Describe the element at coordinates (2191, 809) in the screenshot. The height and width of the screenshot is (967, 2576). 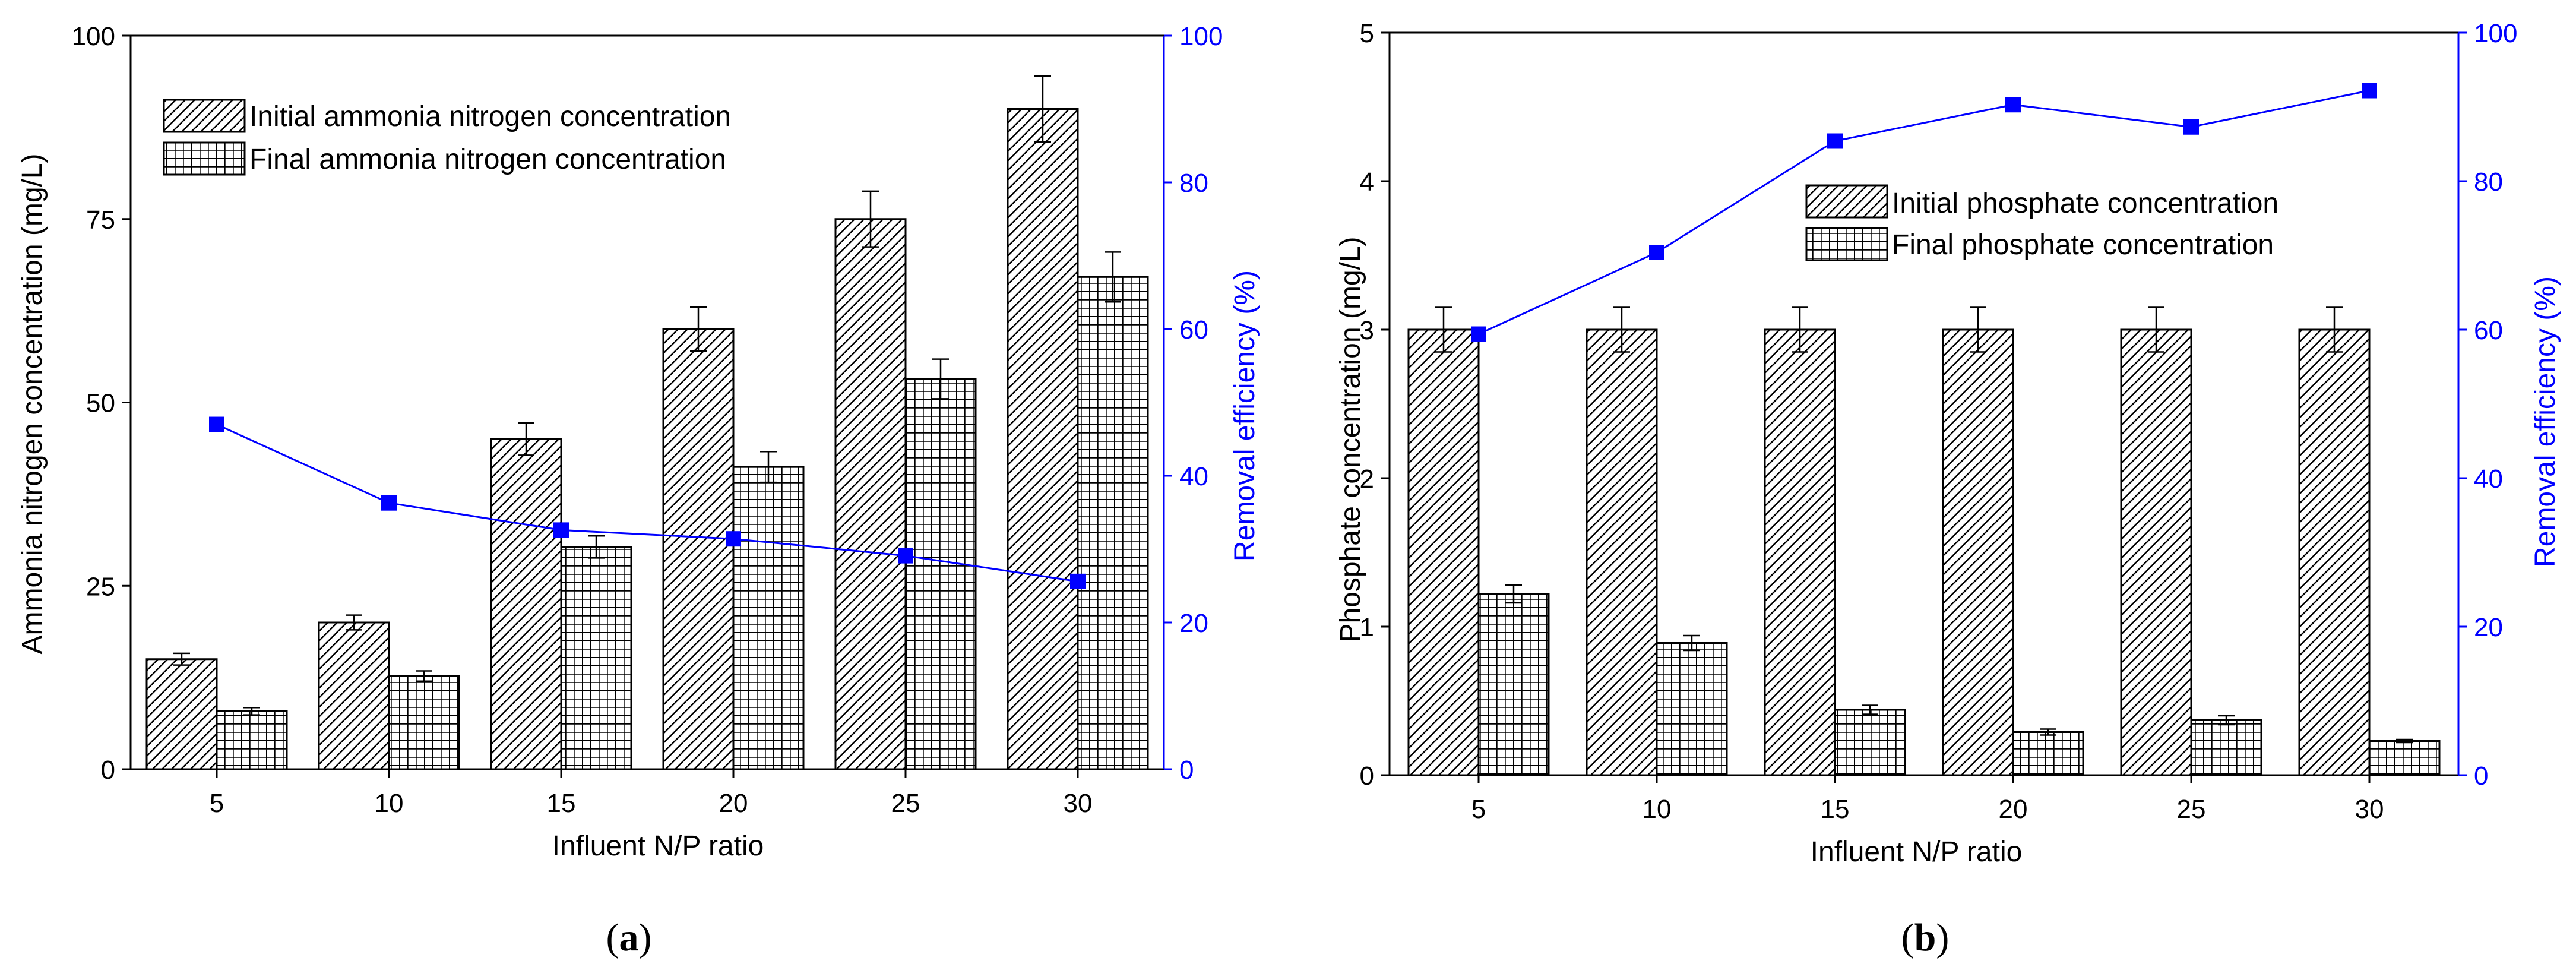
I see `pb-x-tick-label: 25` at that location.